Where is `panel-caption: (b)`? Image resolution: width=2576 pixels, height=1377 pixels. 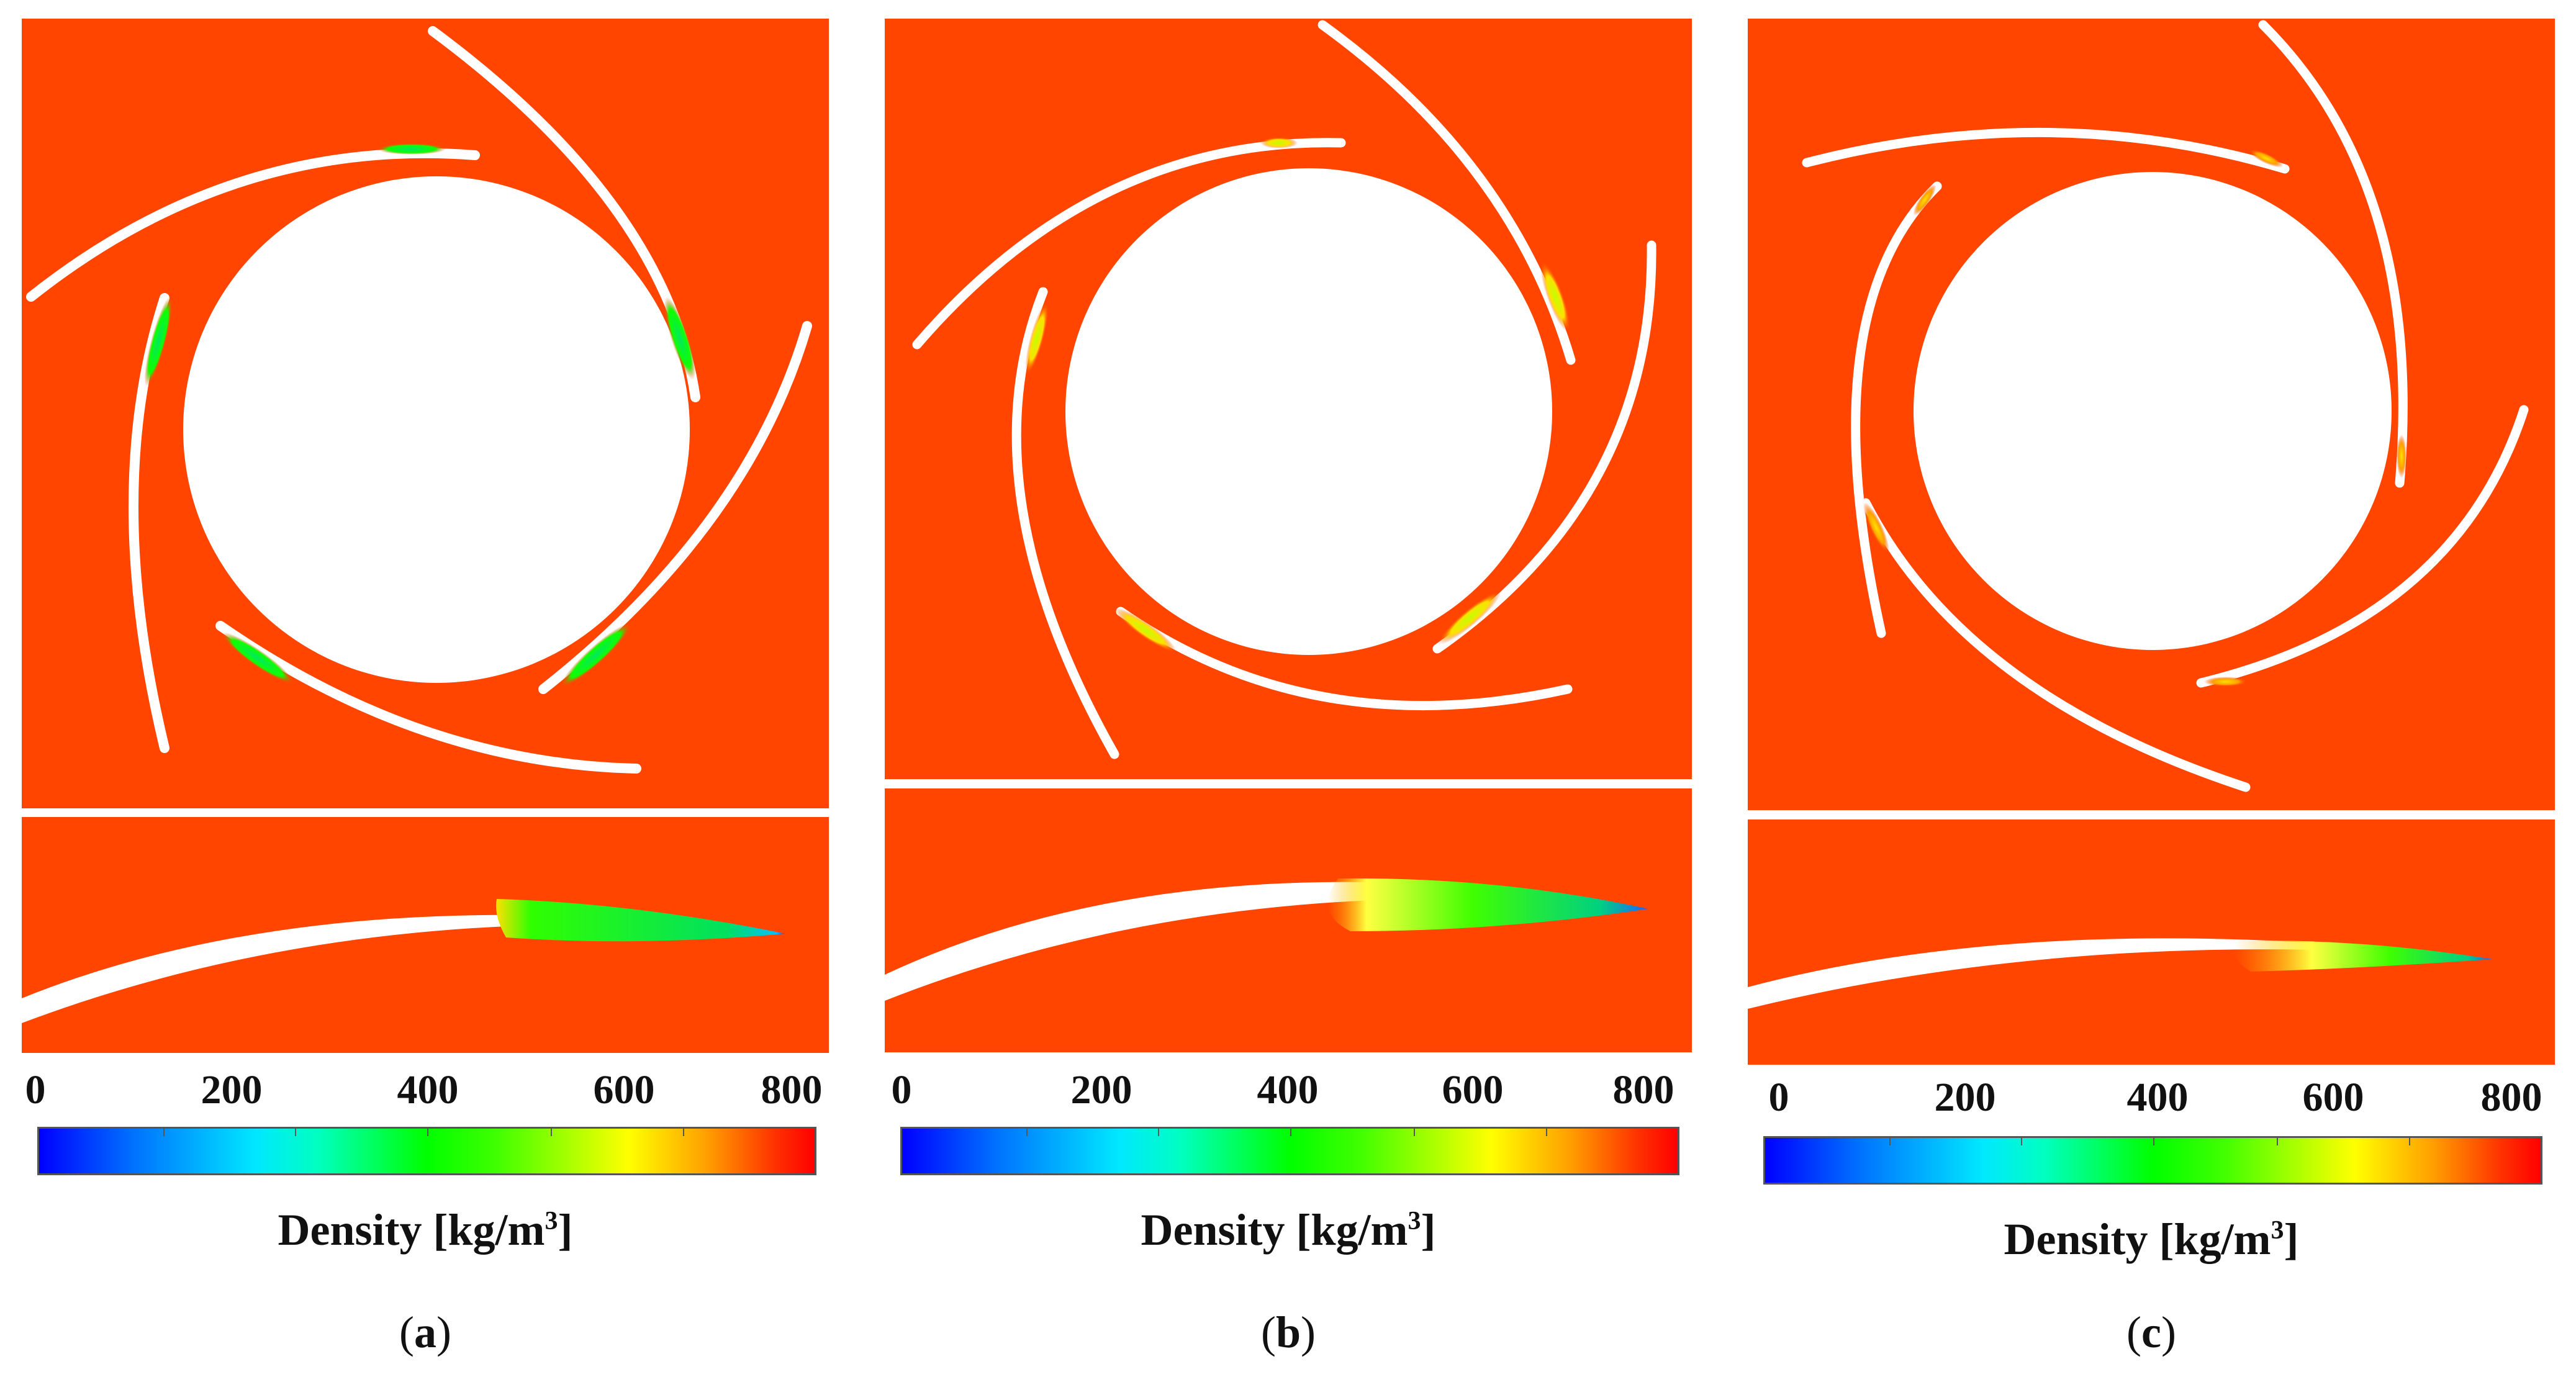 panel-caption: (b) is located at coordinates (1288, 1332).